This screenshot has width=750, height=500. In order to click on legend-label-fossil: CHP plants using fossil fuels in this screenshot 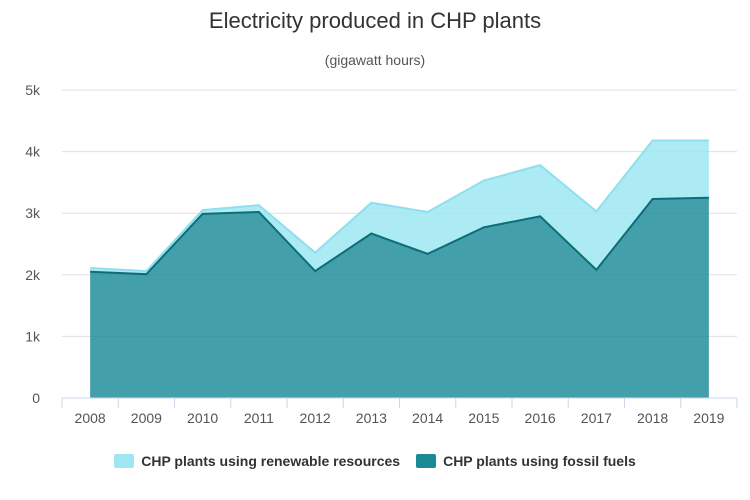, I will do `click(539, 461)`.